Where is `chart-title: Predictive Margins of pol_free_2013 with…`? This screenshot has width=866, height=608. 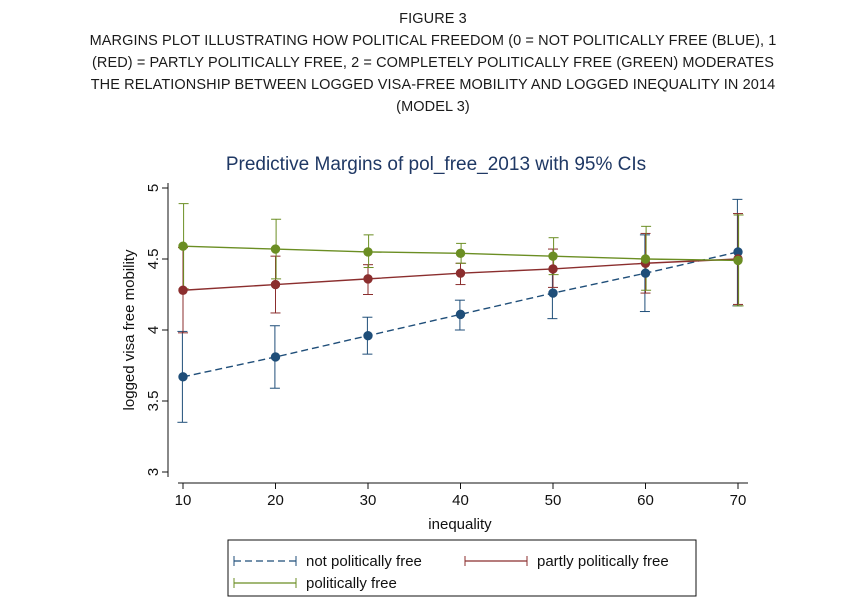
chart-title: Predictive Margins of pol_free_2013 with… is located at coordinates (436, 164).